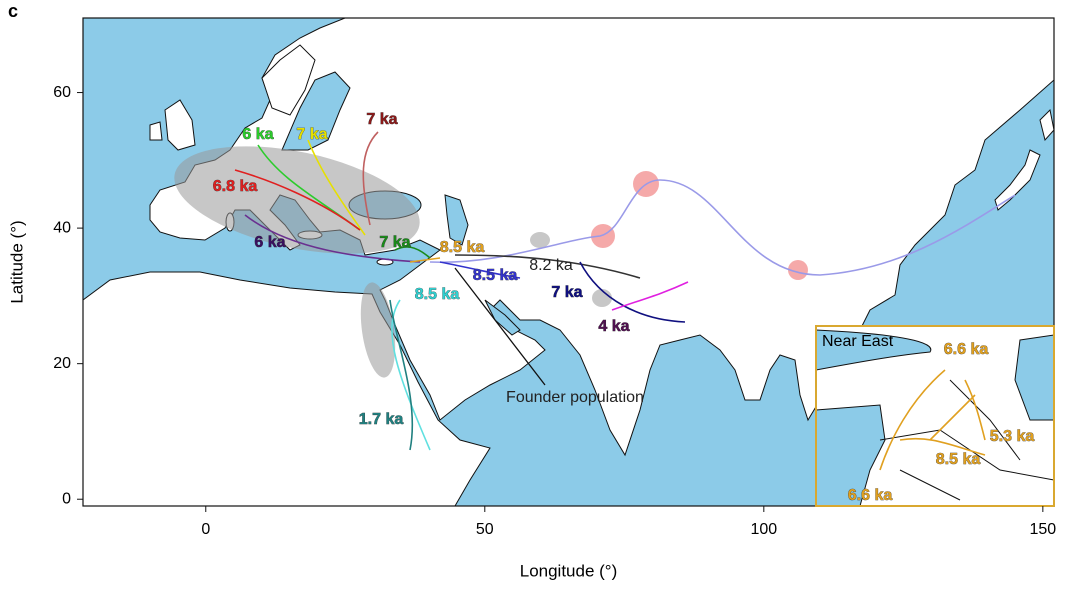 Image resolution: width=1080 pixels, height=609 pixels. Describe the element at coordinates (13, 11) in the screenshot. I see `panel-label: c` at that location.